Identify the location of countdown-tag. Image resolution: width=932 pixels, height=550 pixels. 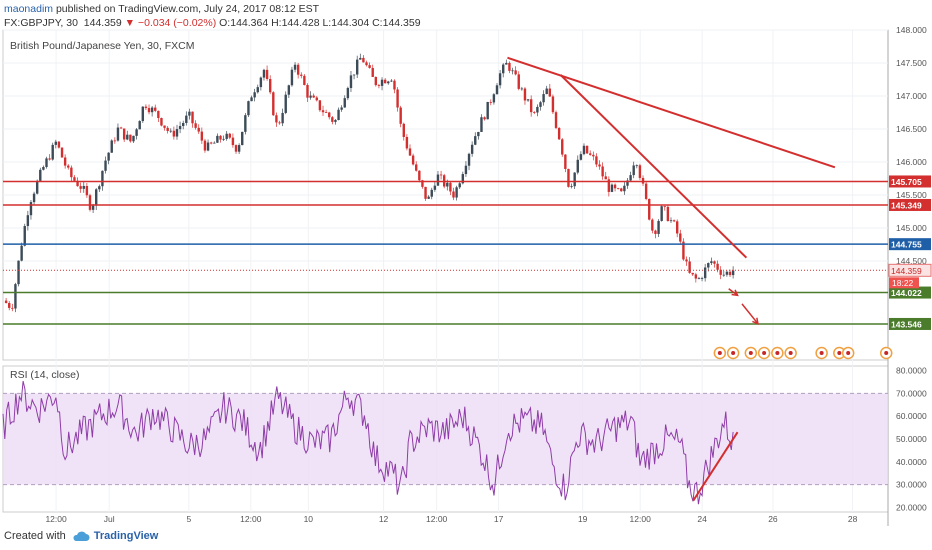
(904, 283).